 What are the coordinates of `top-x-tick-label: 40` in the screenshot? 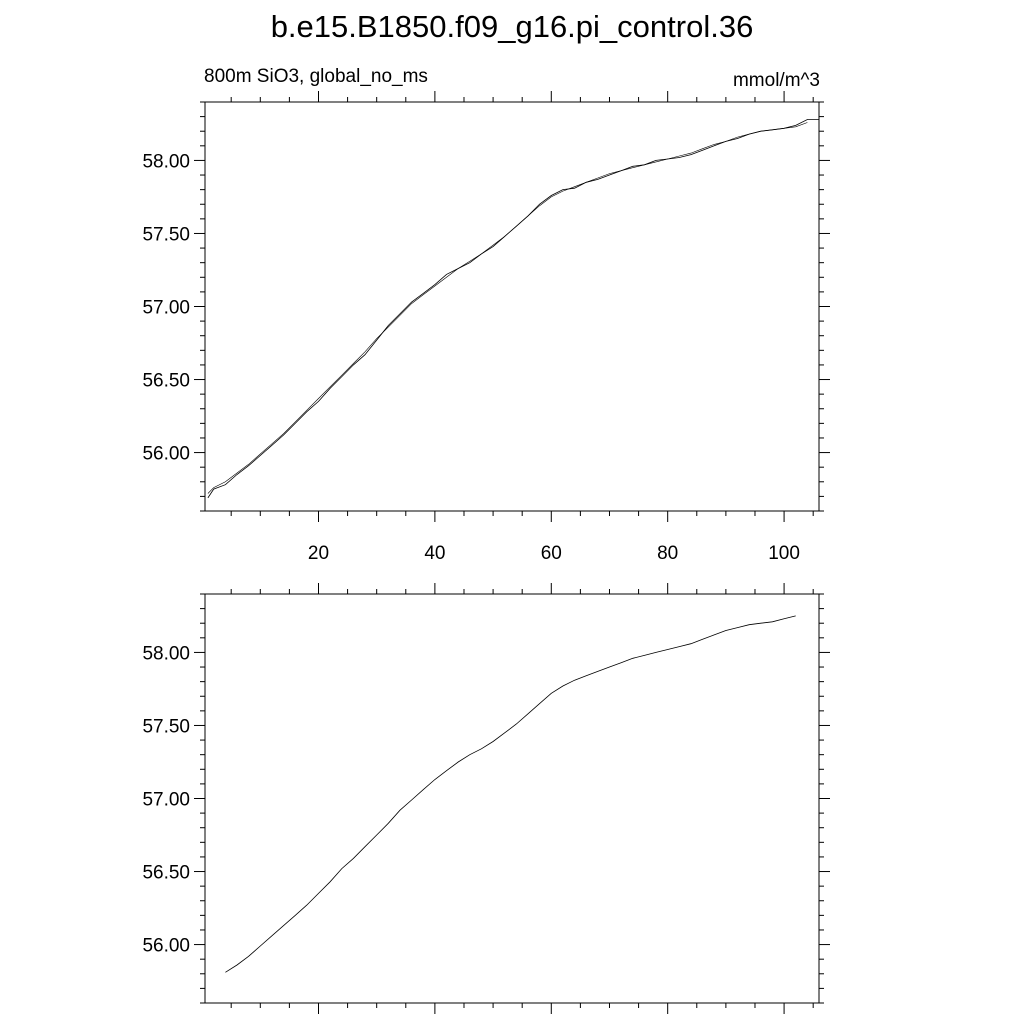 It's located at (434, 553).